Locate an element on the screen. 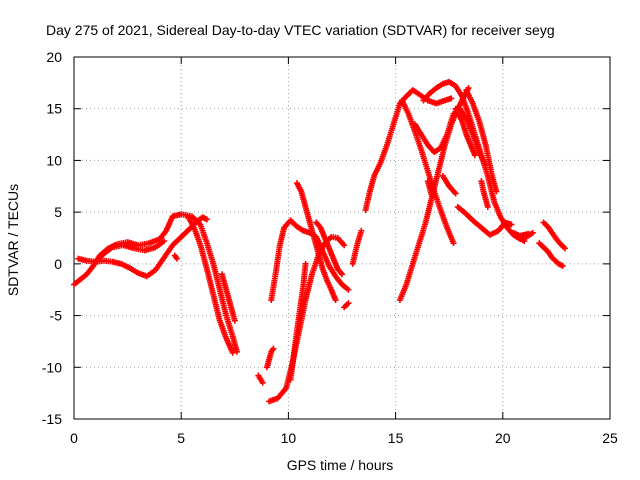 This screenshot has height=480, width=640. x-axis-label: GPS time / hours is located at coordinates (340, 465).